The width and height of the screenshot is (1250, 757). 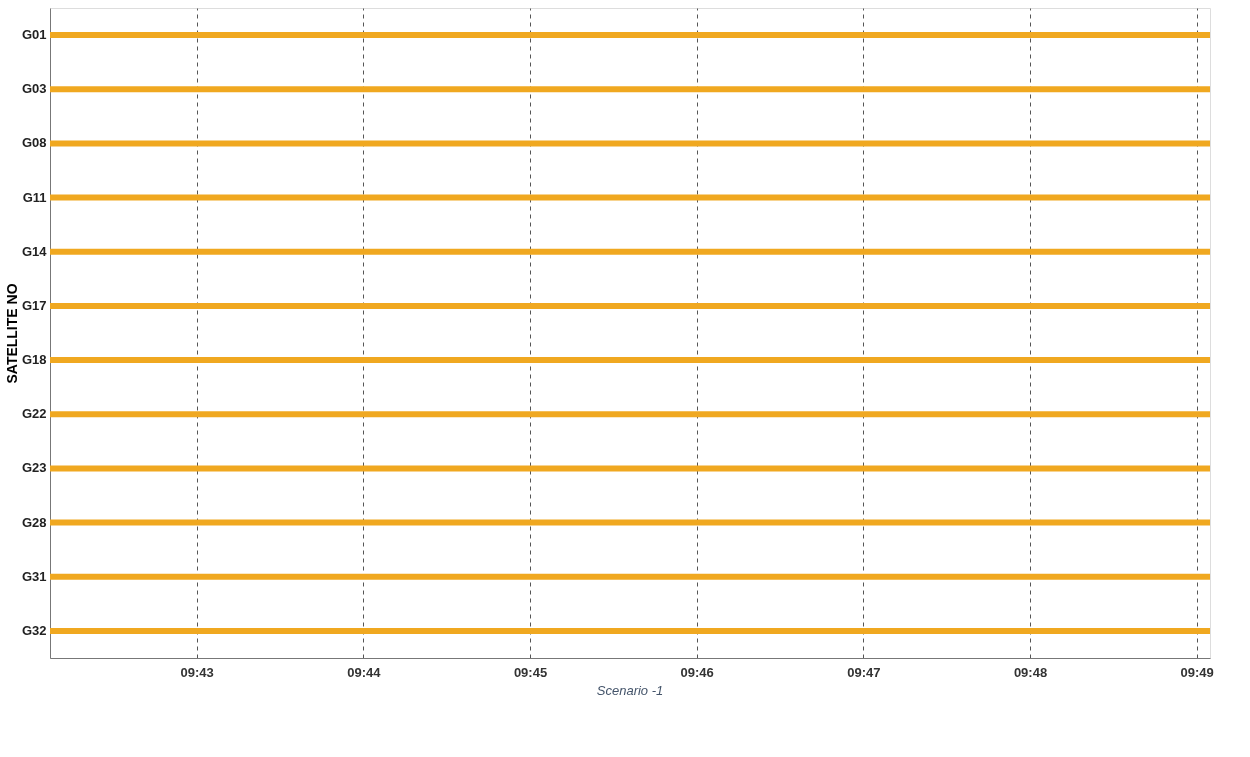 What do you see at coordinates (34, 414) in the screenshot?
I see `y-tick-label: G22` at bounding box center [34, 414].